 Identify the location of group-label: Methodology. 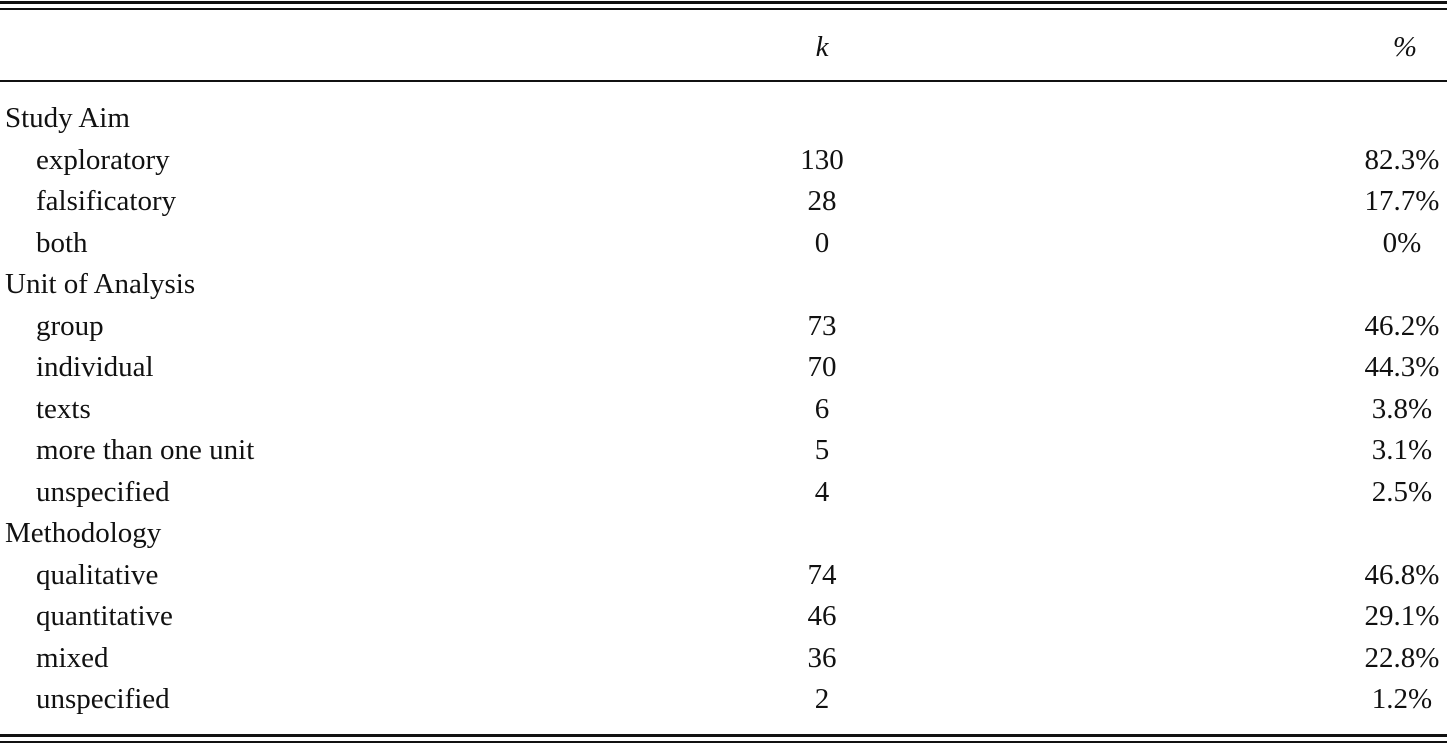
(83, 533).